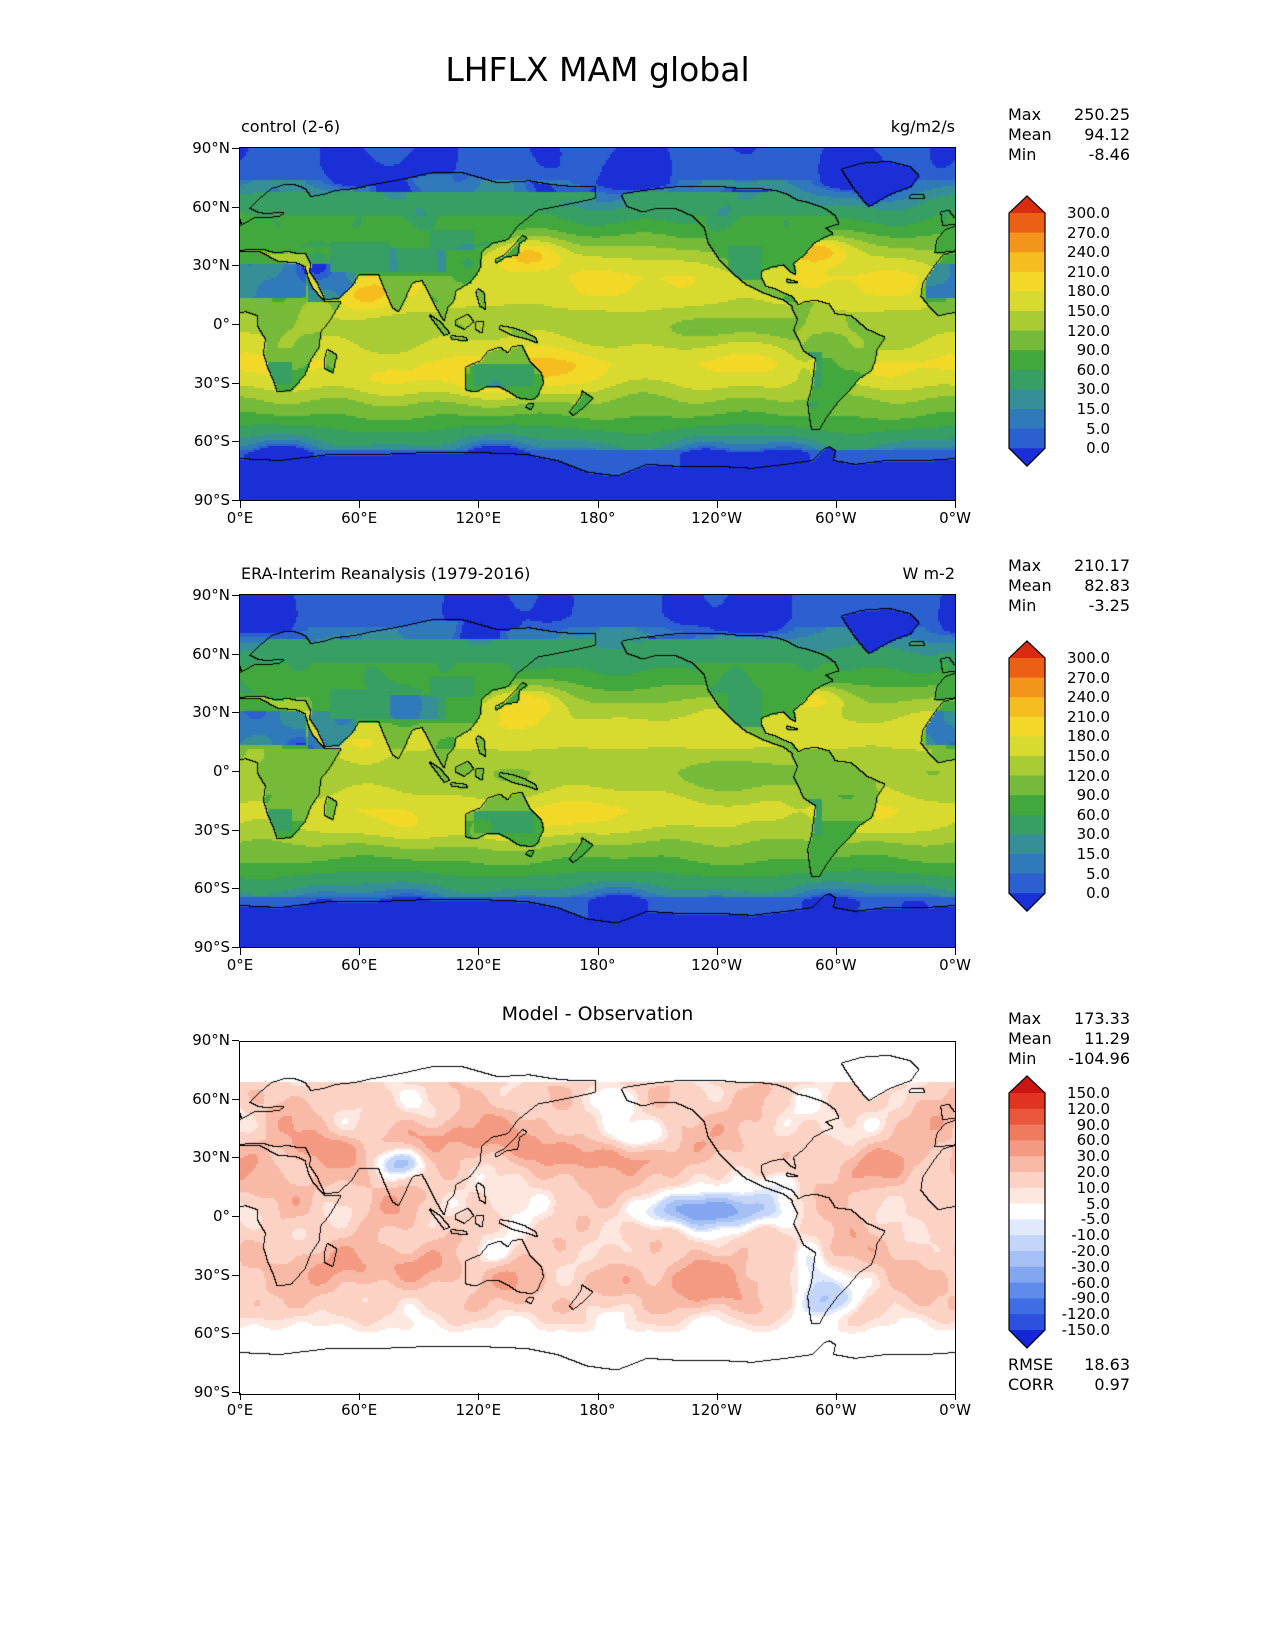 The width and height of the screenshot is (1275, 1650). I want to click on colorbar-tick-label: 180.0, so click(1088, 291).